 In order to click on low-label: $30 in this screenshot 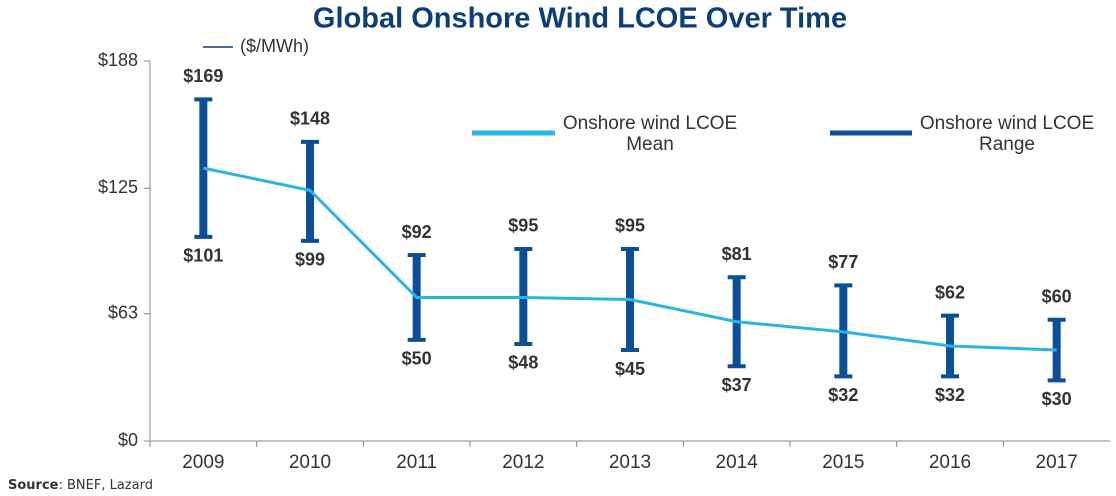, I will do `click(1057, 399)`.